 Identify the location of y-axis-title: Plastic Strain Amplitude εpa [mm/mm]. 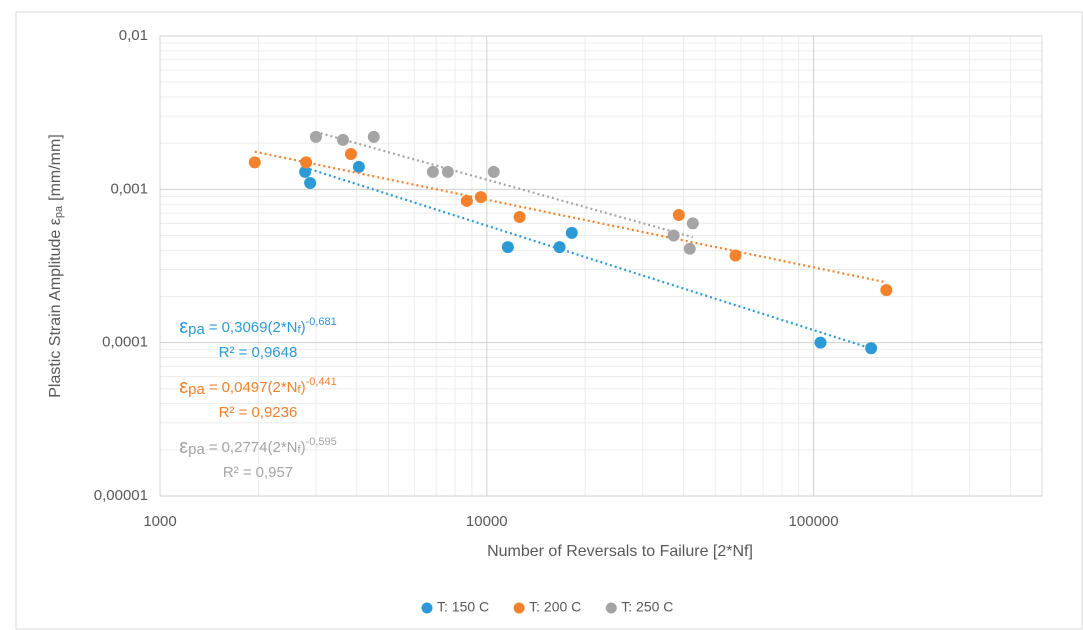
(56, 266).